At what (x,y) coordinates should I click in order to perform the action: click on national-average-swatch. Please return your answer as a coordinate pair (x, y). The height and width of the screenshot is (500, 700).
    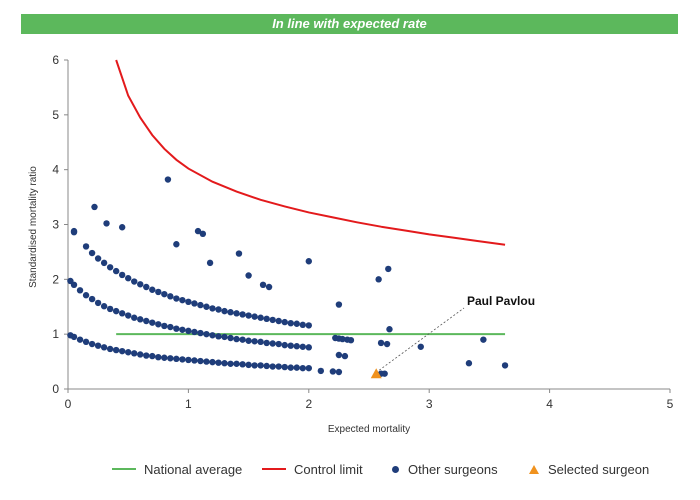
    Looking at the image, I should click on (124, 469).